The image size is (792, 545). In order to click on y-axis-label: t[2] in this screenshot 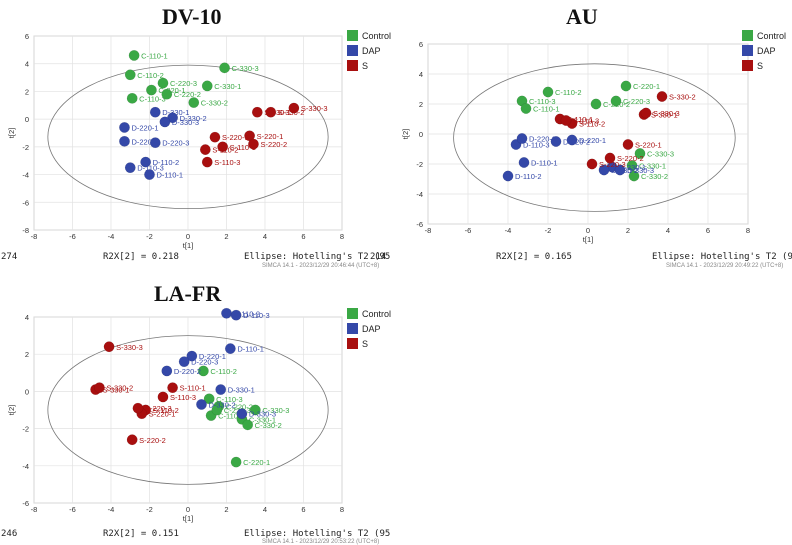, I will do `click(11, 133)`.